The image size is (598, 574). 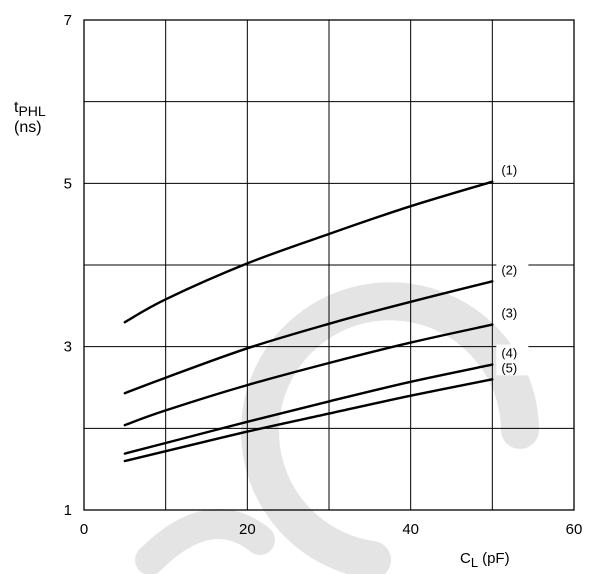 What do you see at coordinates (509, 367) in the screenshot?
I see `series-label-5: (5)` at bounding box center [509, 367].